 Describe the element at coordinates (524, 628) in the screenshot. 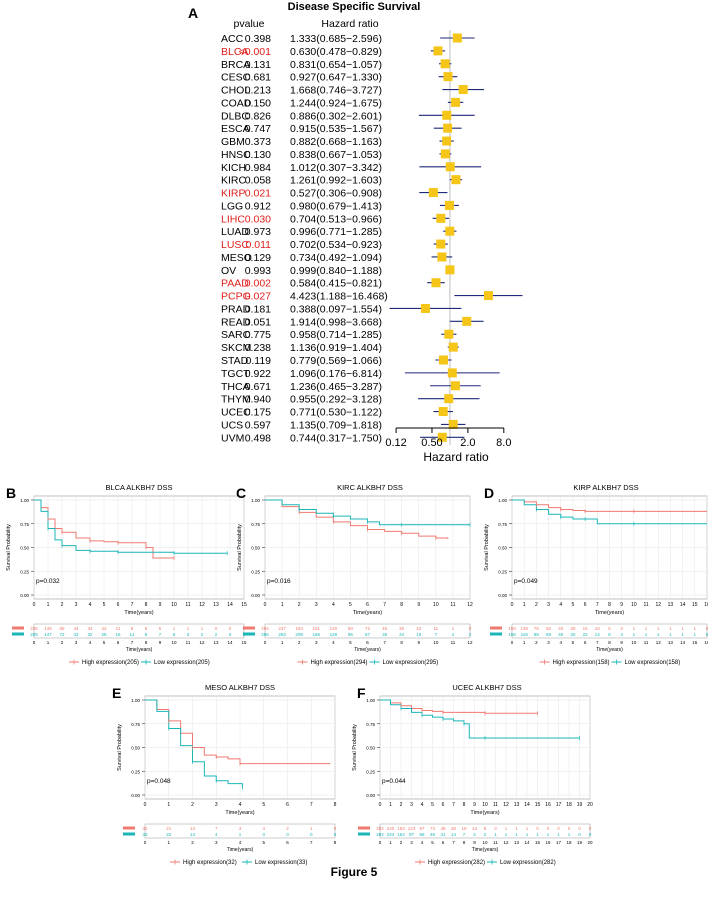

I see `km-risk-high-count: 138` at that location.